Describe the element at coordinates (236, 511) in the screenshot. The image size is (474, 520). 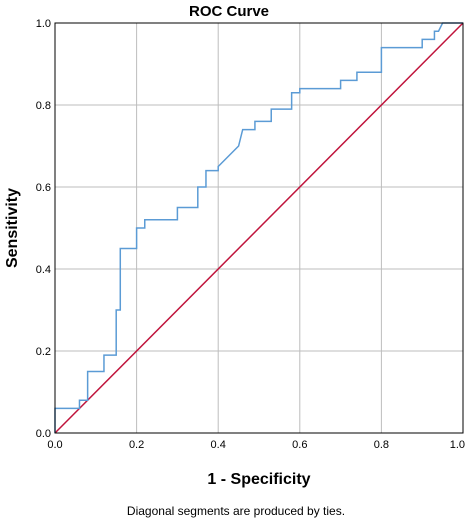
I see `chart-footnote: Diagonal segments are produced by ties.` at that location.